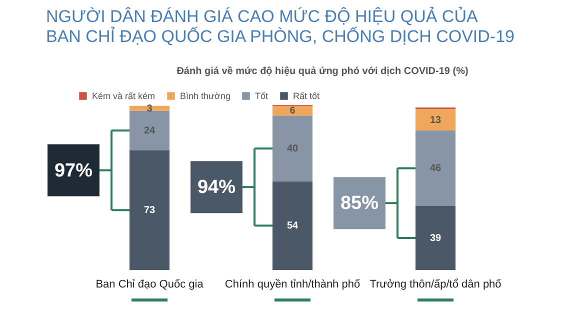 This screenshot has width=568, height=326. What do you see at coordinates (205, 96) in the screenshot?
I see `legend-label: Bình thường` at bounding box center [205, 96].